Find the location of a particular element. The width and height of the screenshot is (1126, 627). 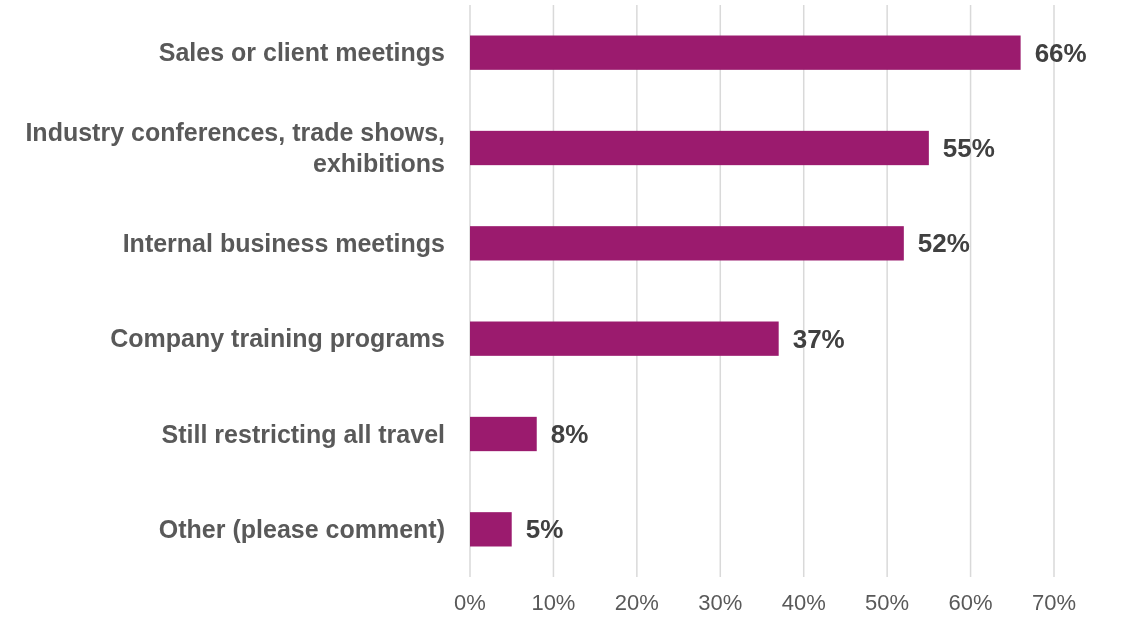

data-label: 8% is located at coordinates (569, 434).